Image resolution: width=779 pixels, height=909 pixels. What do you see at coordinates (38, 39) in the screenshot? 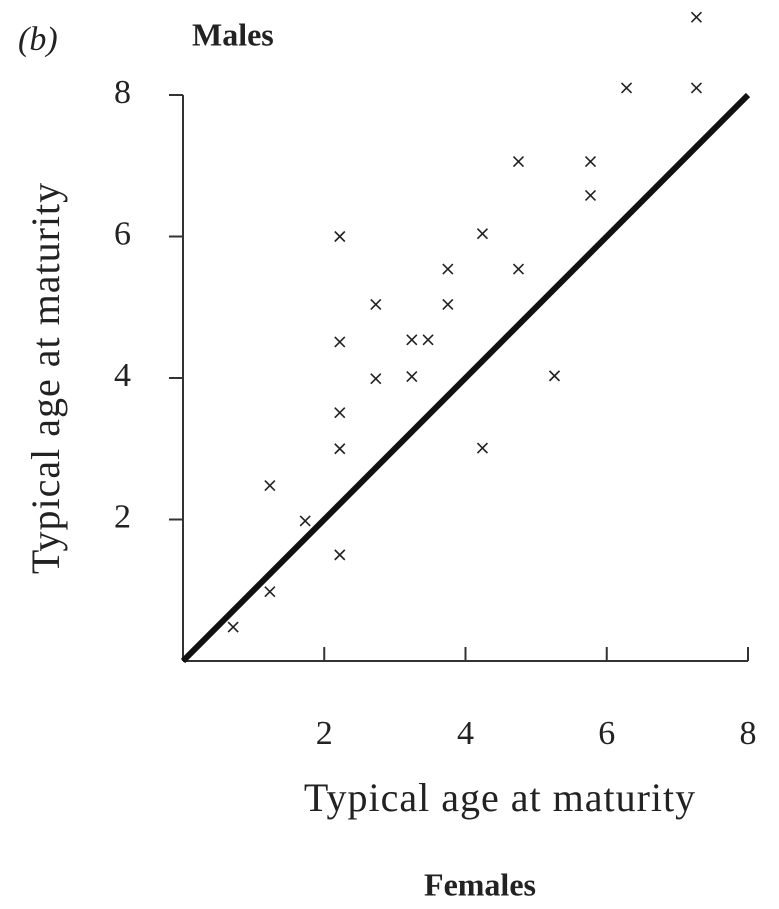
I see `panel-label: (b)` at bounding box center [38, 39].